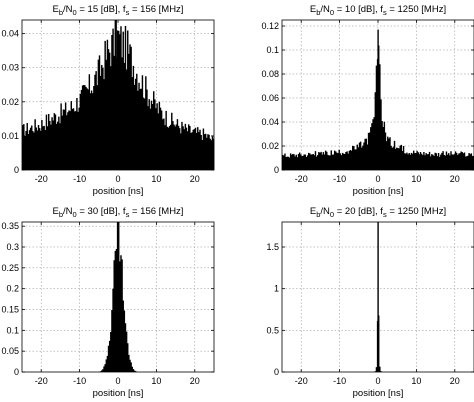 Image resolution: width=474 pixels, height=402 pixels. What do you see at coordinates (12, 247) in the screenshot?
I see `plot3-ytick-label-6: 0.3` at bounding box center [12, 247].